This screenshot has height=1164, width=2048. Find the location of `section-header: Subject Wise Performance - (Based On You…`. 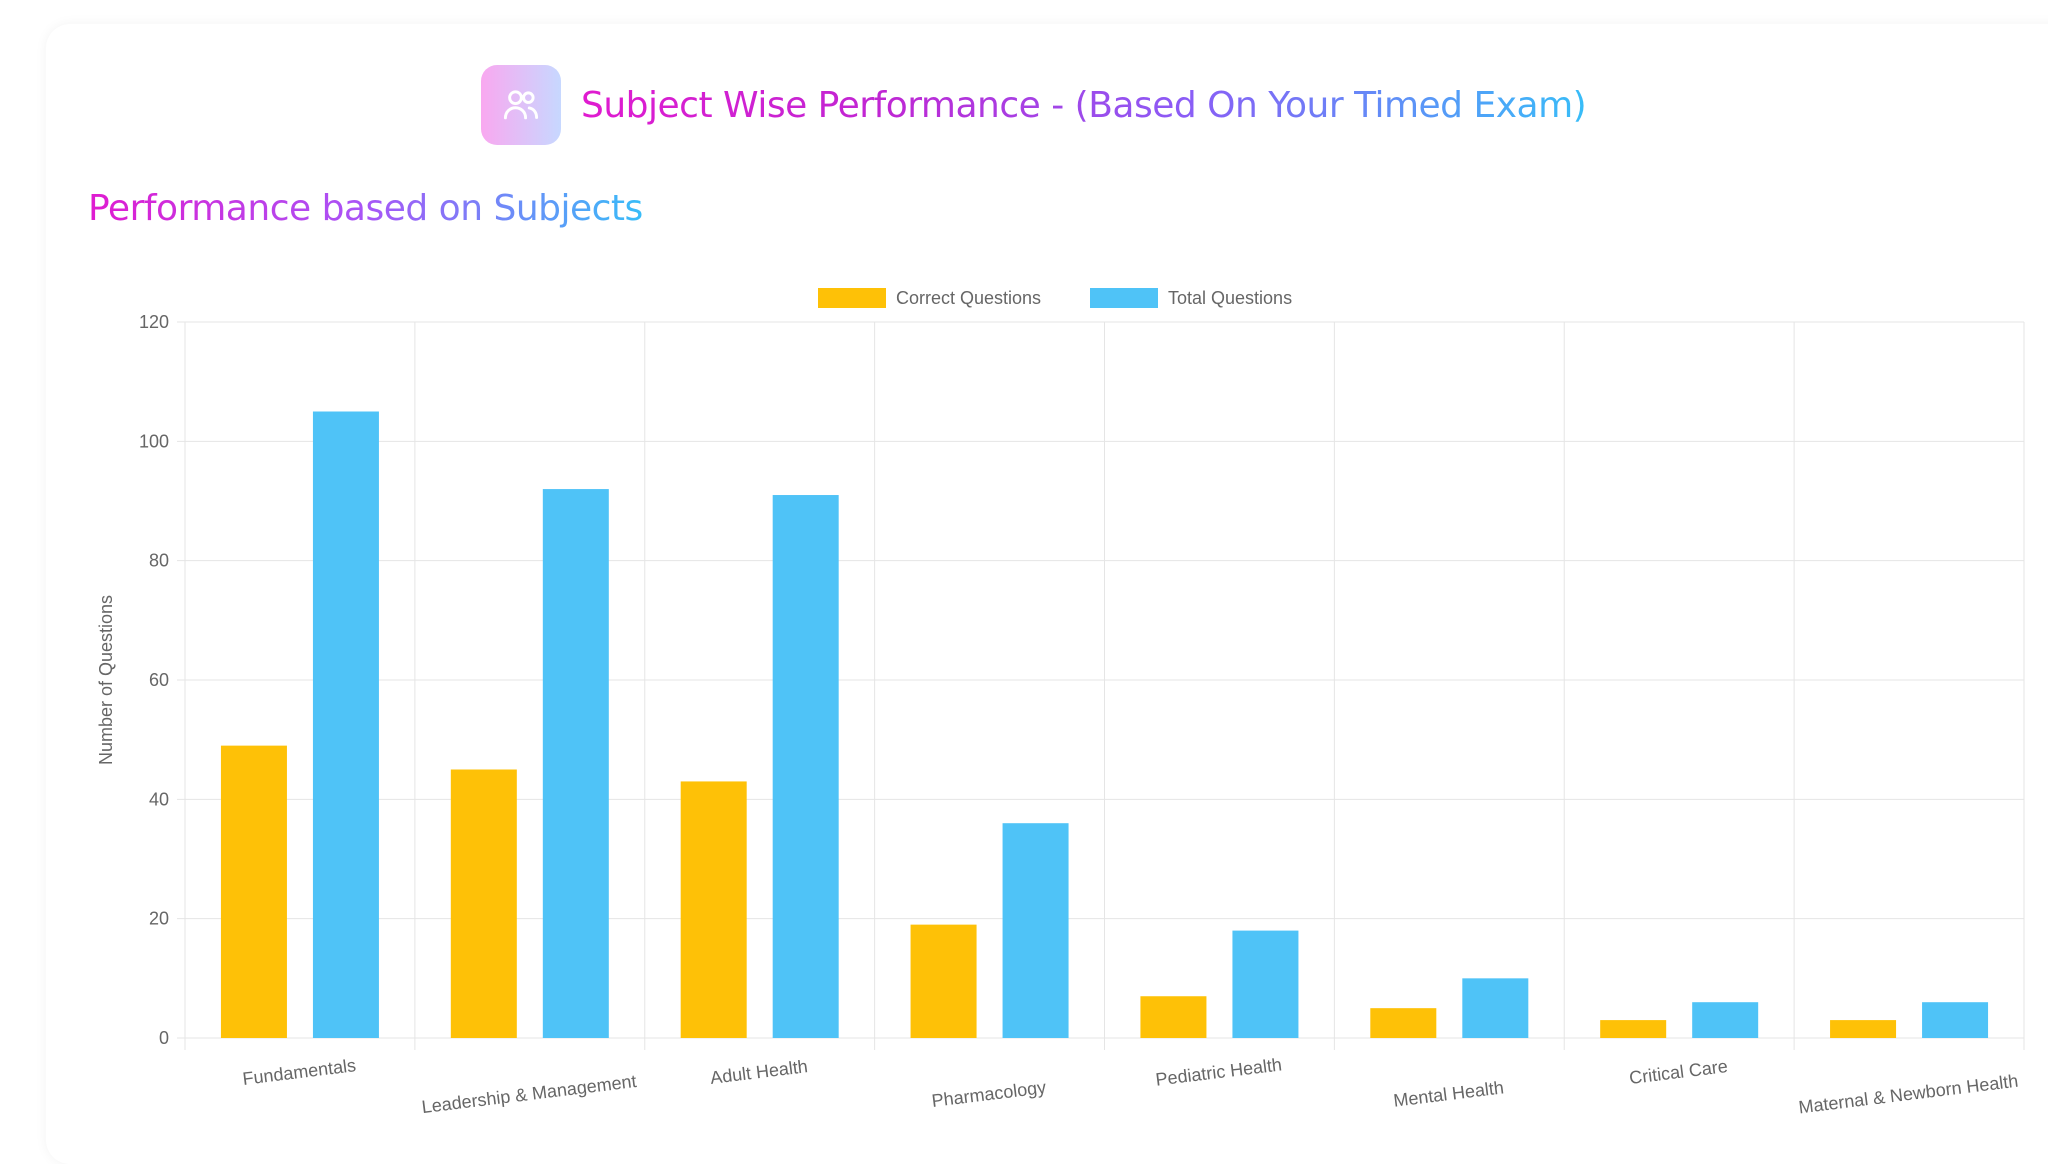

section-header: Subject Wise Performance - (Based On You… is located at coordinates (1034, 105).